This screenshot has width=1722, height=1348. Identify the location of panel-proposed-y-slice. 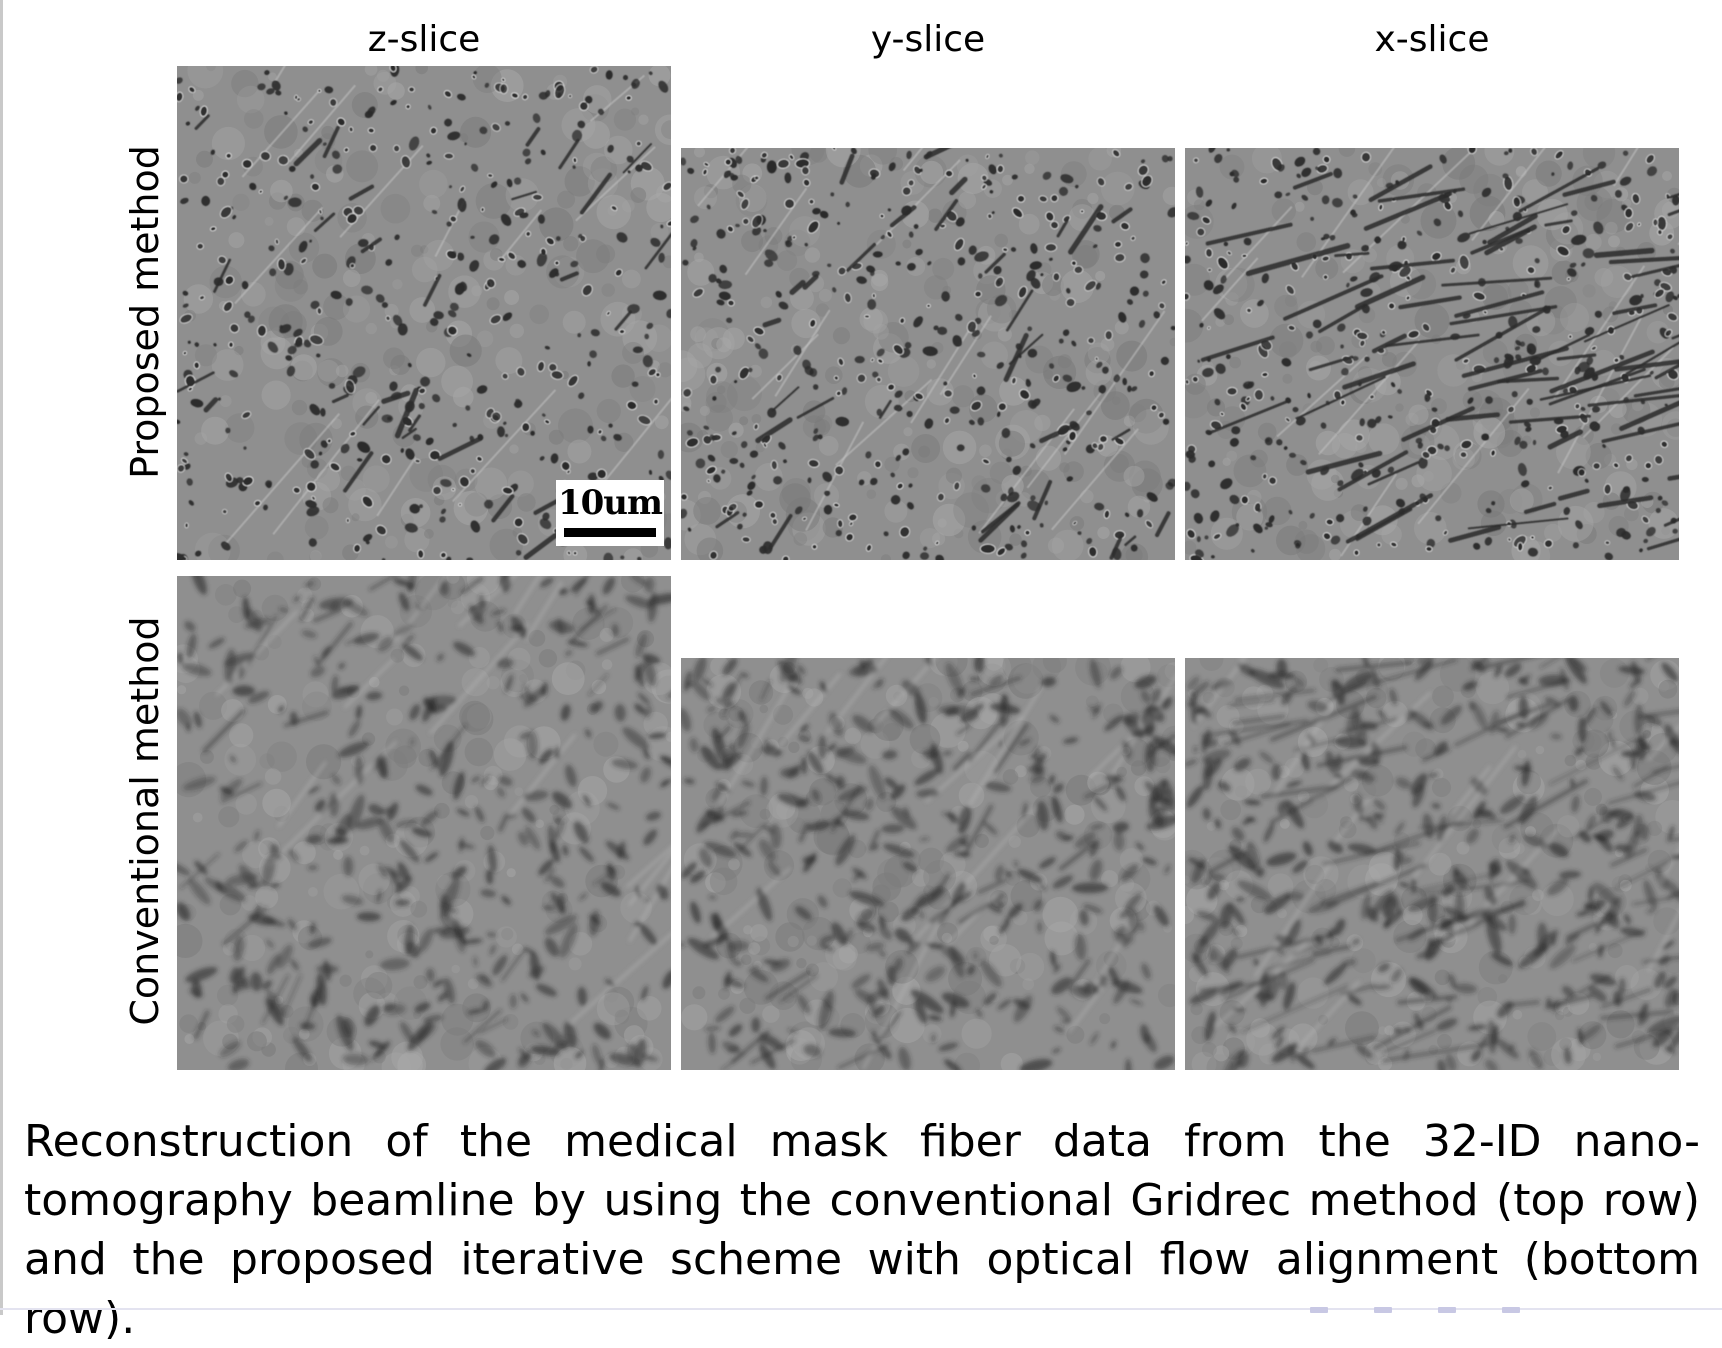
(928, 354).